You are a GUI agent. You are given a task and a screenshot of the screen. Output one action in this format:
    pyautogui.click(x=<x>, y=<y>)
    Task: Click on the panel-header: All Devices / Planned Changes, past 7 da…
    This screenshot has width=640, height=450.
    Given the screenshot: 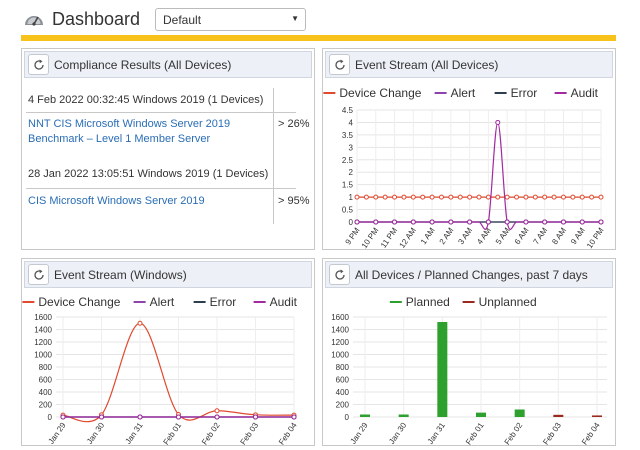 What is the action you would take?
    pyautogui.click(x=469, y=274)
    